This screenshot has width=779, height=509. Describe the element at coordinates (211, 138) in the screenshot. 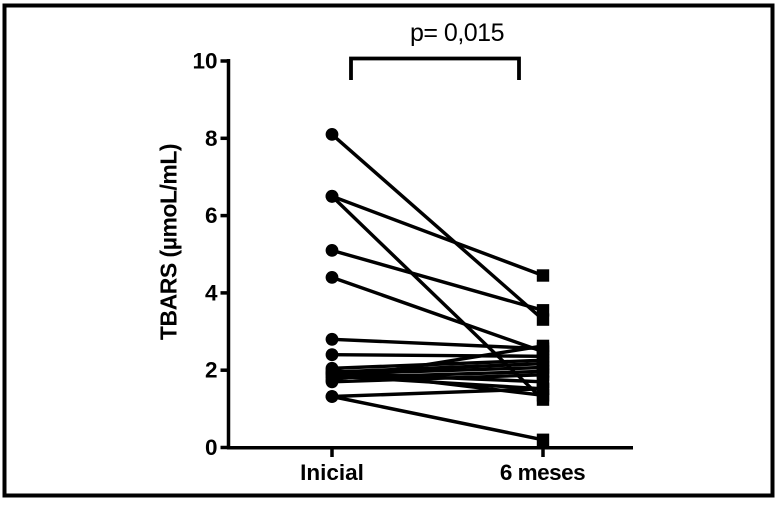

I see `svg-text: 8` at that location.